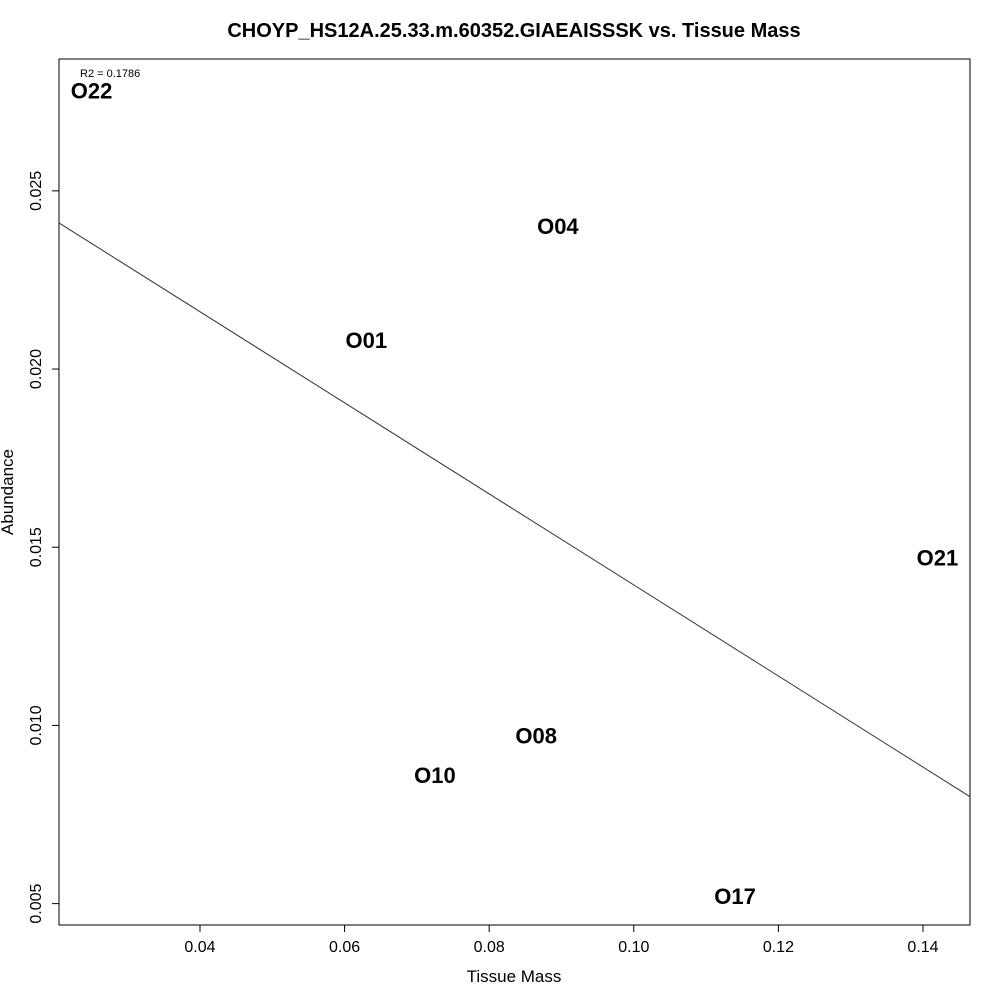  What do you see at coordinates (36, 904) in the screenshot?
I see `y-tick-label: 0.005` at bounding box center [36, 904].